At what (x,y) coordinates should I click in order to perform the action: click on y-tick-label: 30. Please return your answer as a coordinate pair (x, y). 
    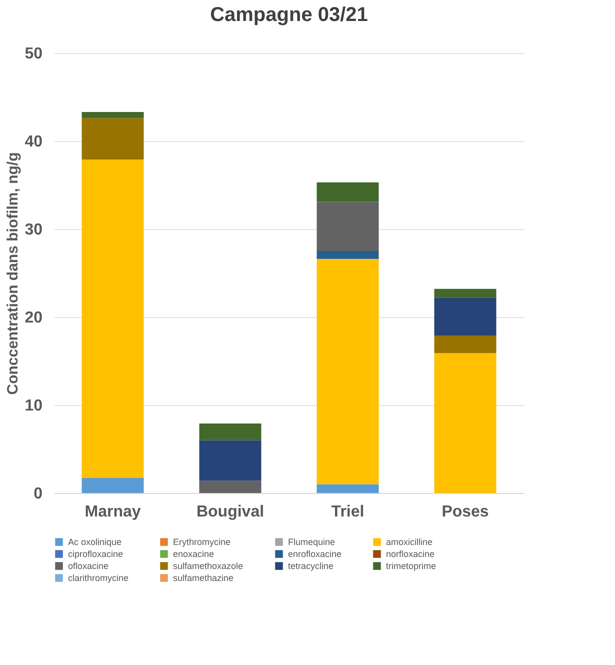
    Looking at the image, I should click on (33, 230).